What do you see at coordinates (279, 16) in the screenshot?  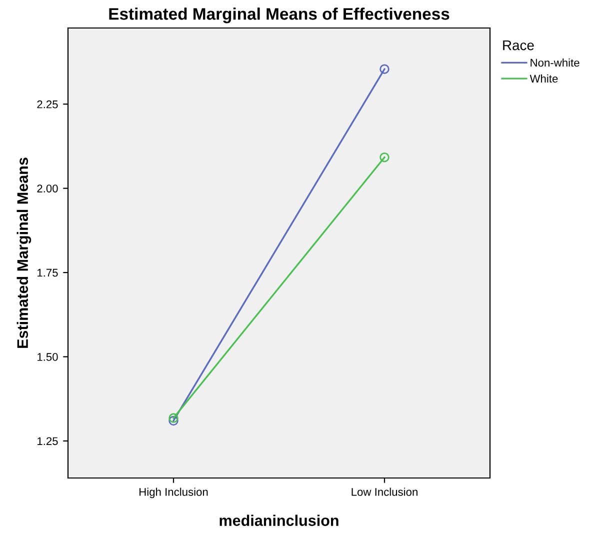 I see `chart-title: Estimated Marginal Means of Effectiveness` at bounding box center [279, 16].